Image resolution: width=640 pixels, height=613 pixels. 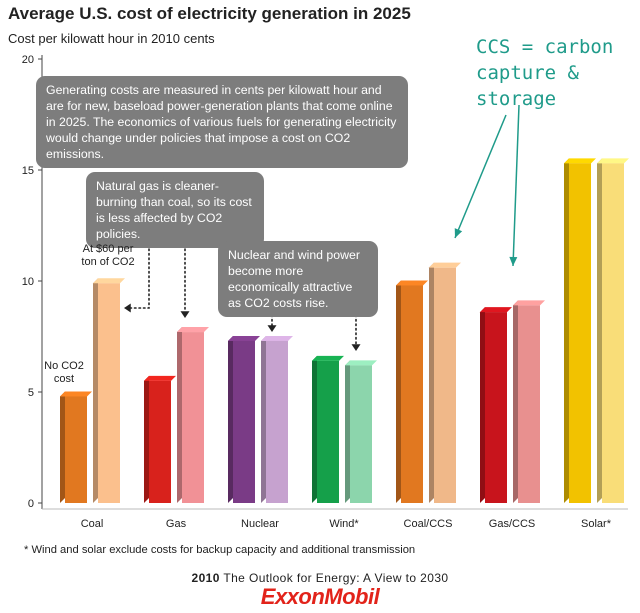 What do you see at coordinates (185, 314) in the screenshot?
I see `gas-arrowhead` at bounding box center [185, 314].